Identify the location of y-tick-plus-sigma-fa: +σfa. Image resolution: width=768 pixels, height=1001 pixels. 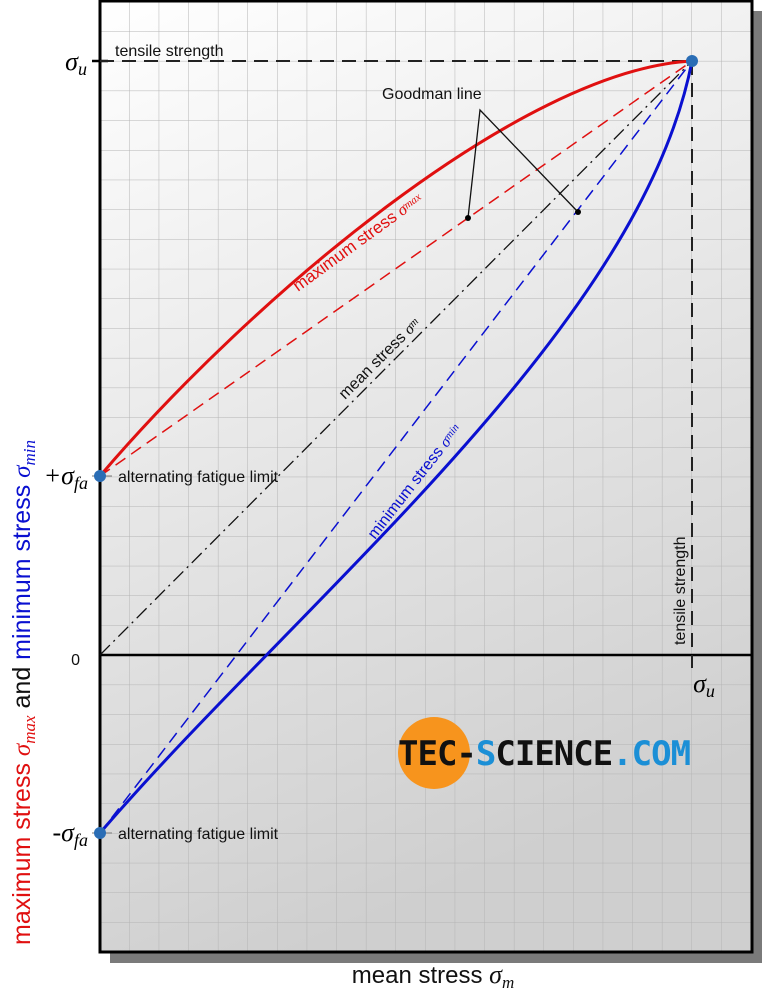
(66, 477).